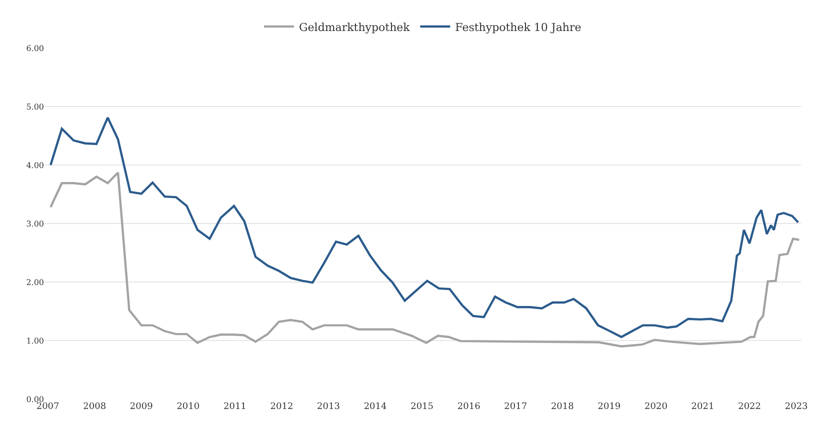 This screenshot has width=821, height=429. I want to click on x-tick-label: 2023, so click(796, 407).